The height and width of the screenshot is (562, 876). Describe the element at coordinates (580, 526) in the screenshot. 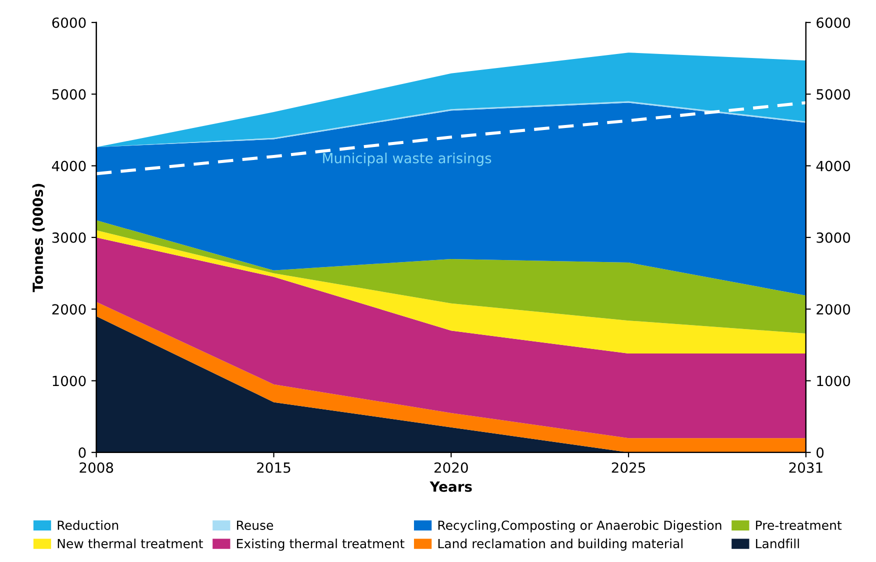

I see `legend-label: Recycling,Composting or Anaerobic Digestion` at that location.